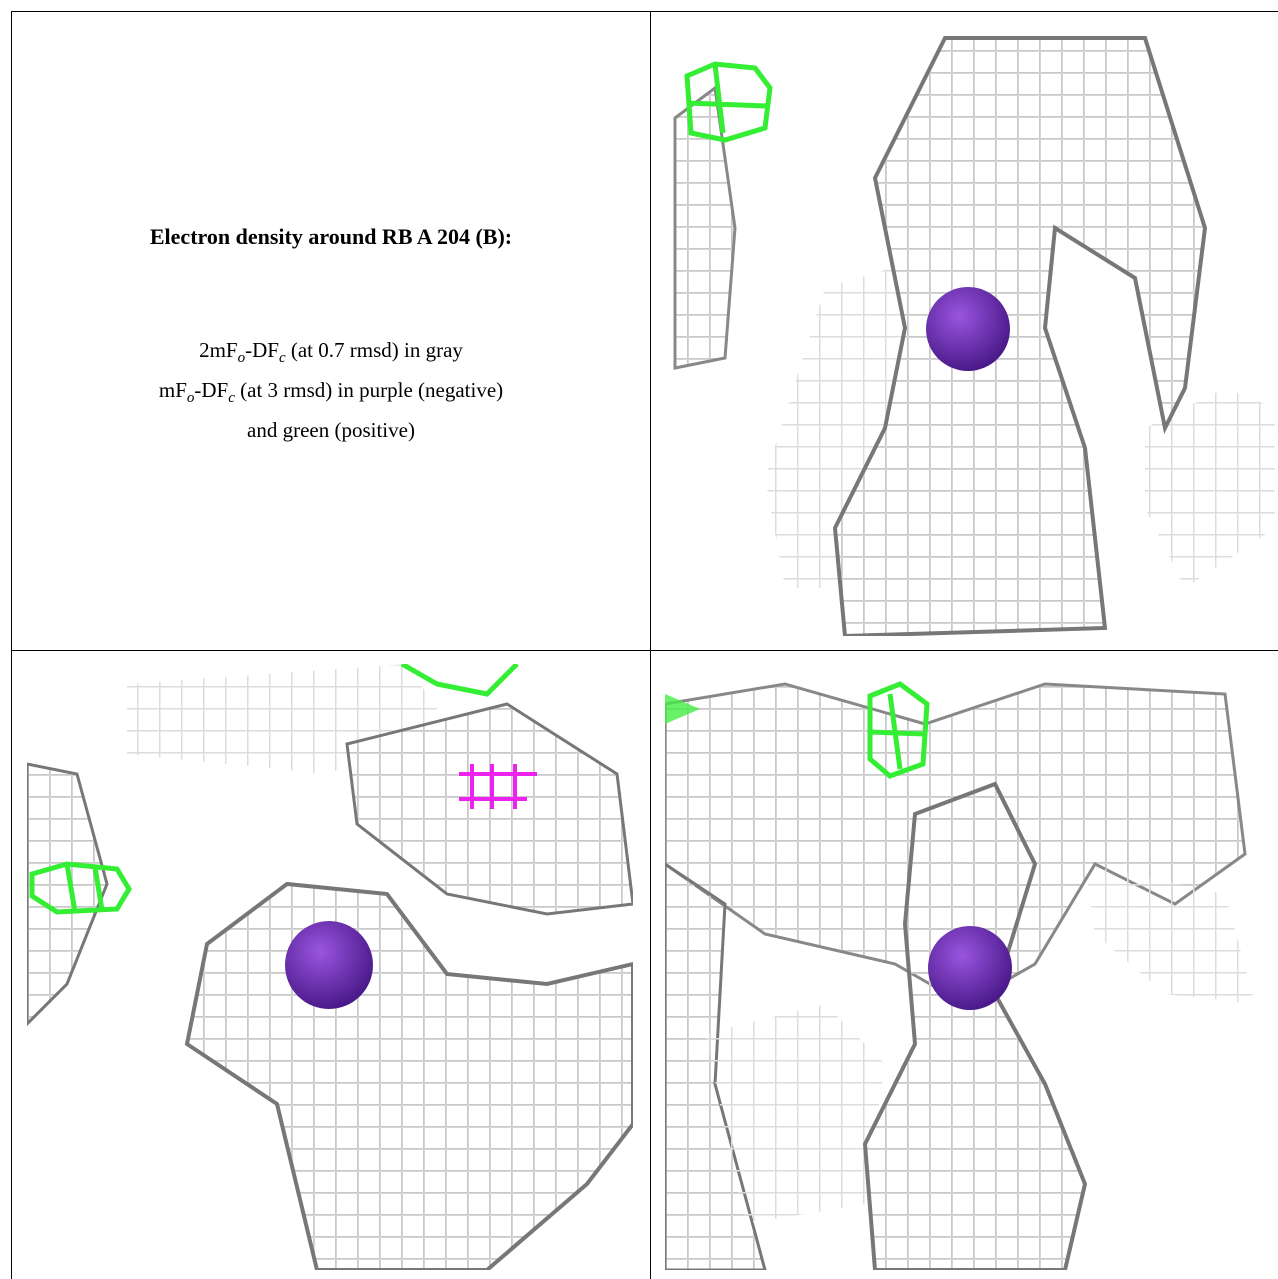 This screenshot has width=1278, height=1279. What do you see at coordinates (218, 350) in the screenshot?
I see `text: 2mF` at bounding box center [218, 350].